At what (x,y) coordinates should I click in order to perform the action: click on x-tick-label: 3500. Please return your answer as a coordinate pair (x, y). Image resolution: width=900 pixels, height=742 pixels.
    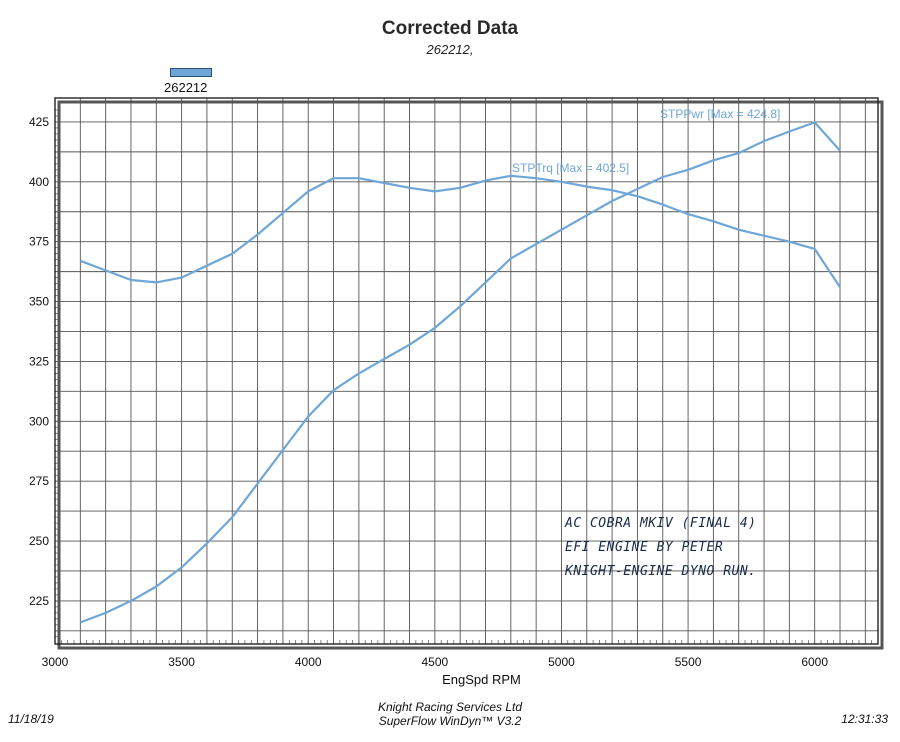
    Looking at the image, I should click on (181, 662).